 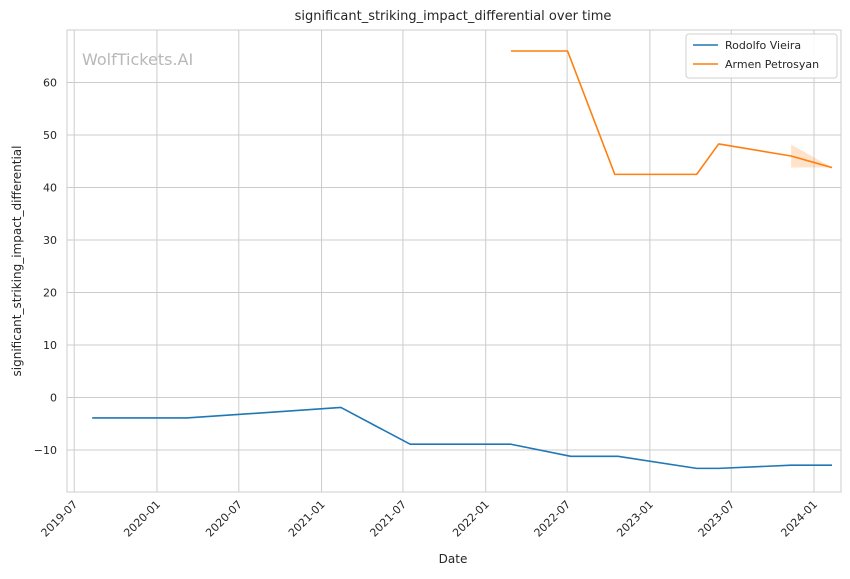 What do you see at coordinates (53, 398) in the screenshot?
I see `y-tick-label: 0` at bounding box center [53, 398].